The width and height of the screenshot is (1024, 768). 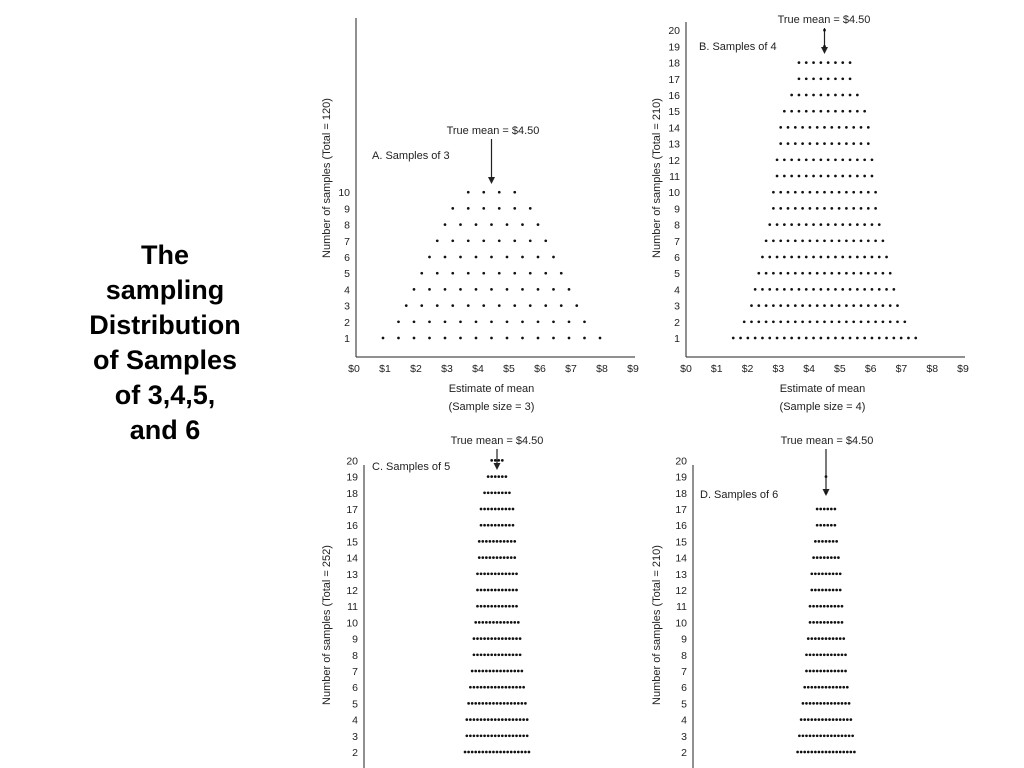 I want to click on y-tick-label: 13, so click(x=352, y=575).